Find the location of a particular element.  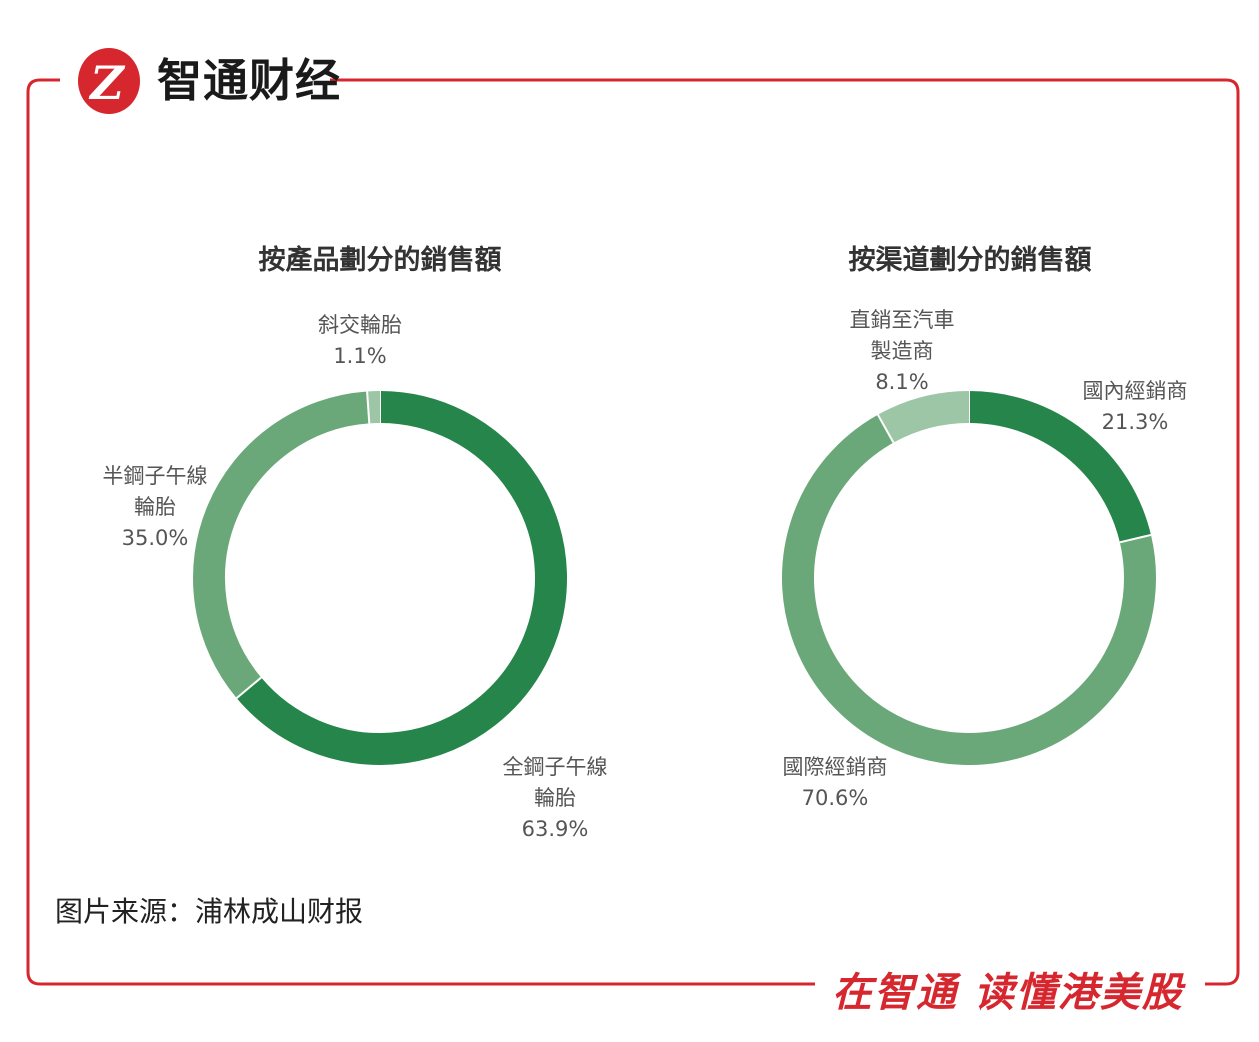

slice-label-direct-oem: 直銷至汽車 製造商 8.1% is located at coordinates (902, 351).